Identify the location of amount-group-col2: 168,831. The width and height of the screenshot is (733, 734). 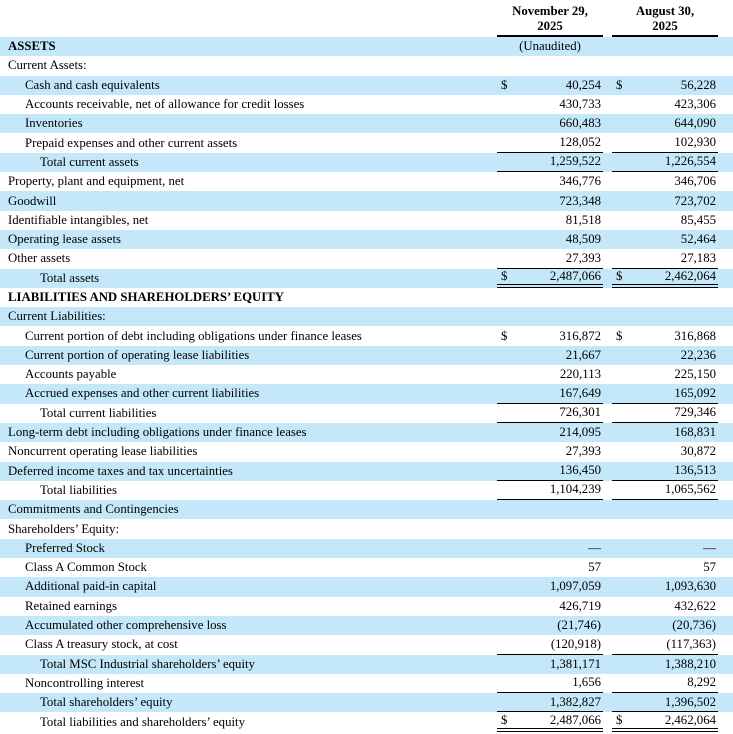
(665, 432).